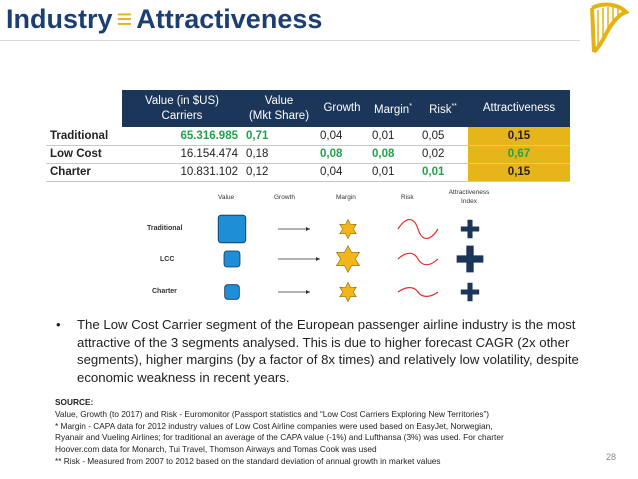  I want to click on header-attractiveness: Attractiveness, so click(519, 108).